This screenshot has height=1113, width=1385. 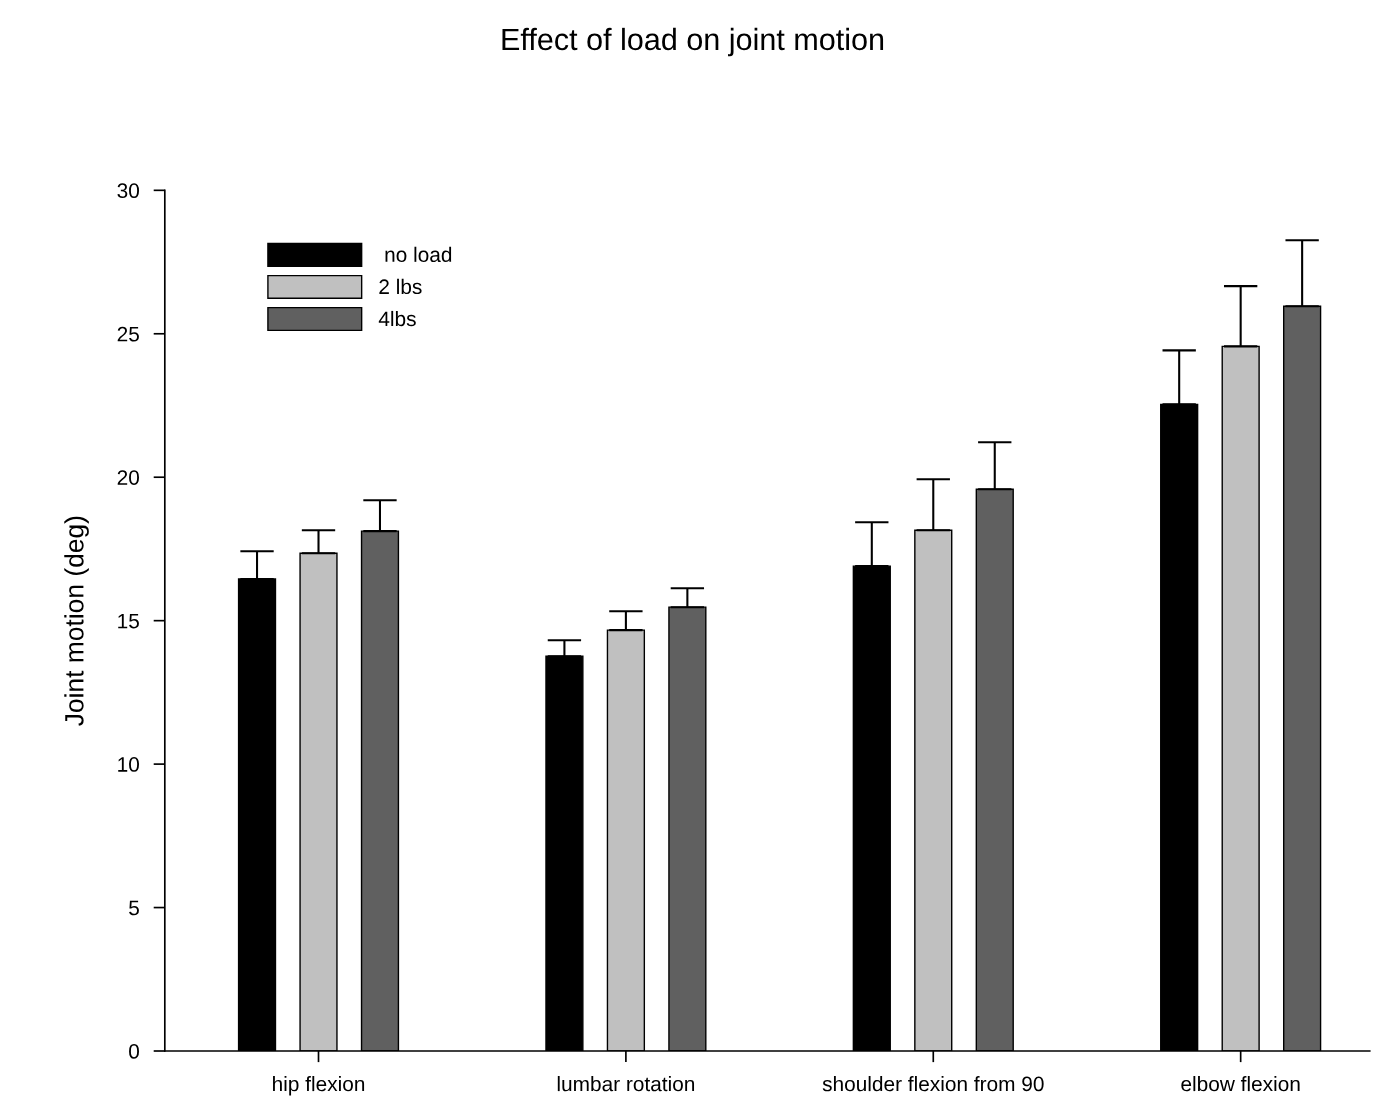 I want to click on y-tick-label: 15, so click(x=128, y=621).